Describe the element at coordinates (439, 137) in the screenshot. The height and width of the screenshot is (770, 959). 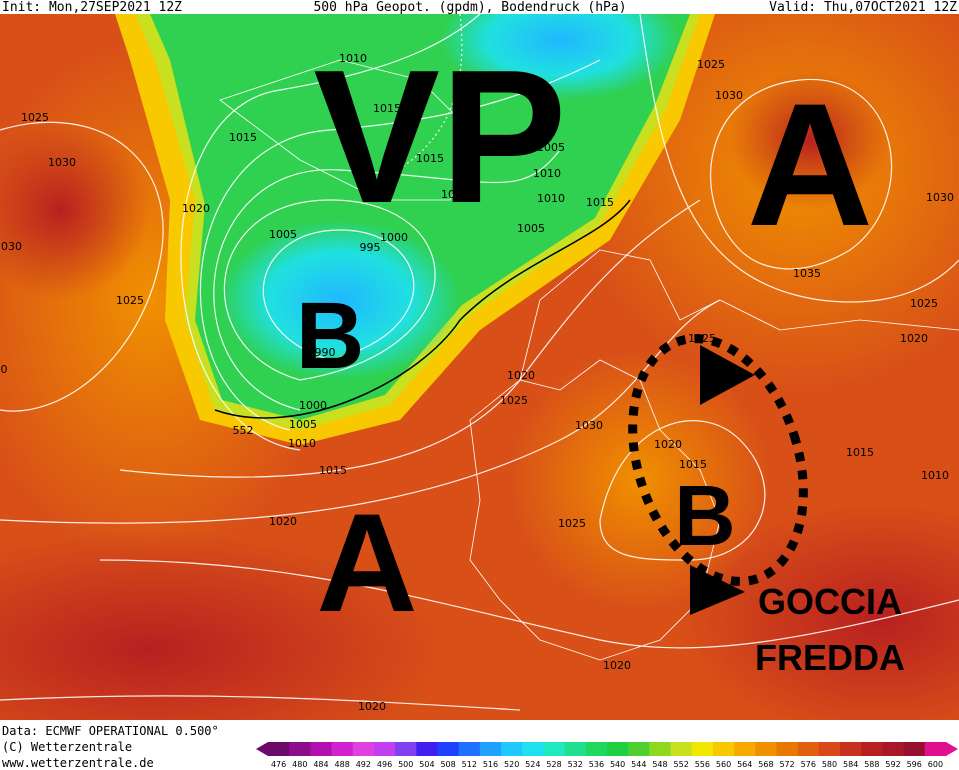
I see `pressure-system-label: VP` at that location.